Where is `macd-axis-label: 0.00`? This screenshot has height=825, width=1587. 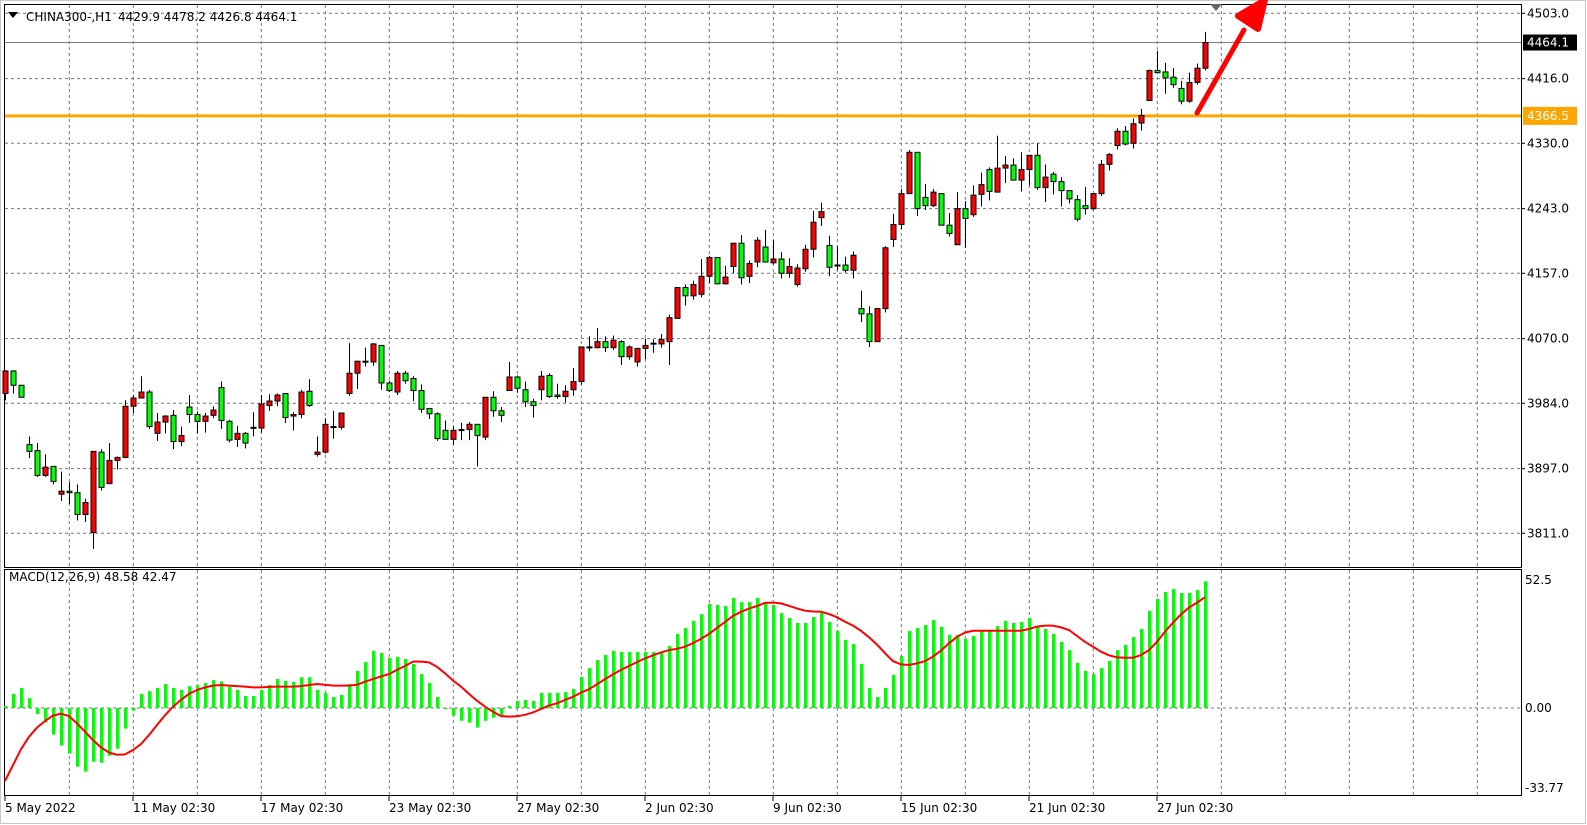 macd-axis-label: 0.00 is located at coordinates (1538, 708).